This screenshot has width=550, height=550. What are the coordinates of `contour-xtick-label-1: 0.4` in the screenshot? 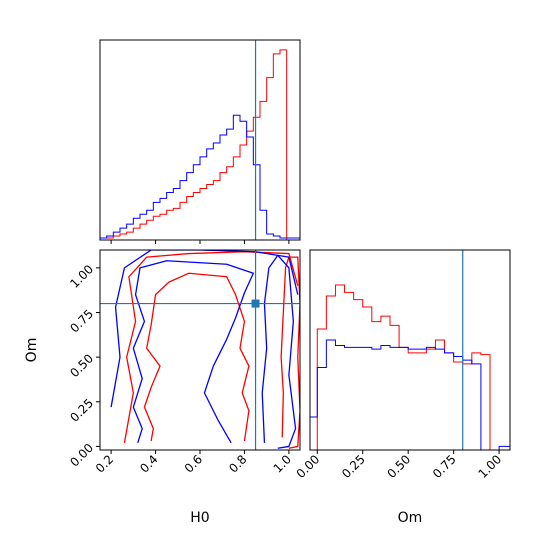 It's located at (148, 463).